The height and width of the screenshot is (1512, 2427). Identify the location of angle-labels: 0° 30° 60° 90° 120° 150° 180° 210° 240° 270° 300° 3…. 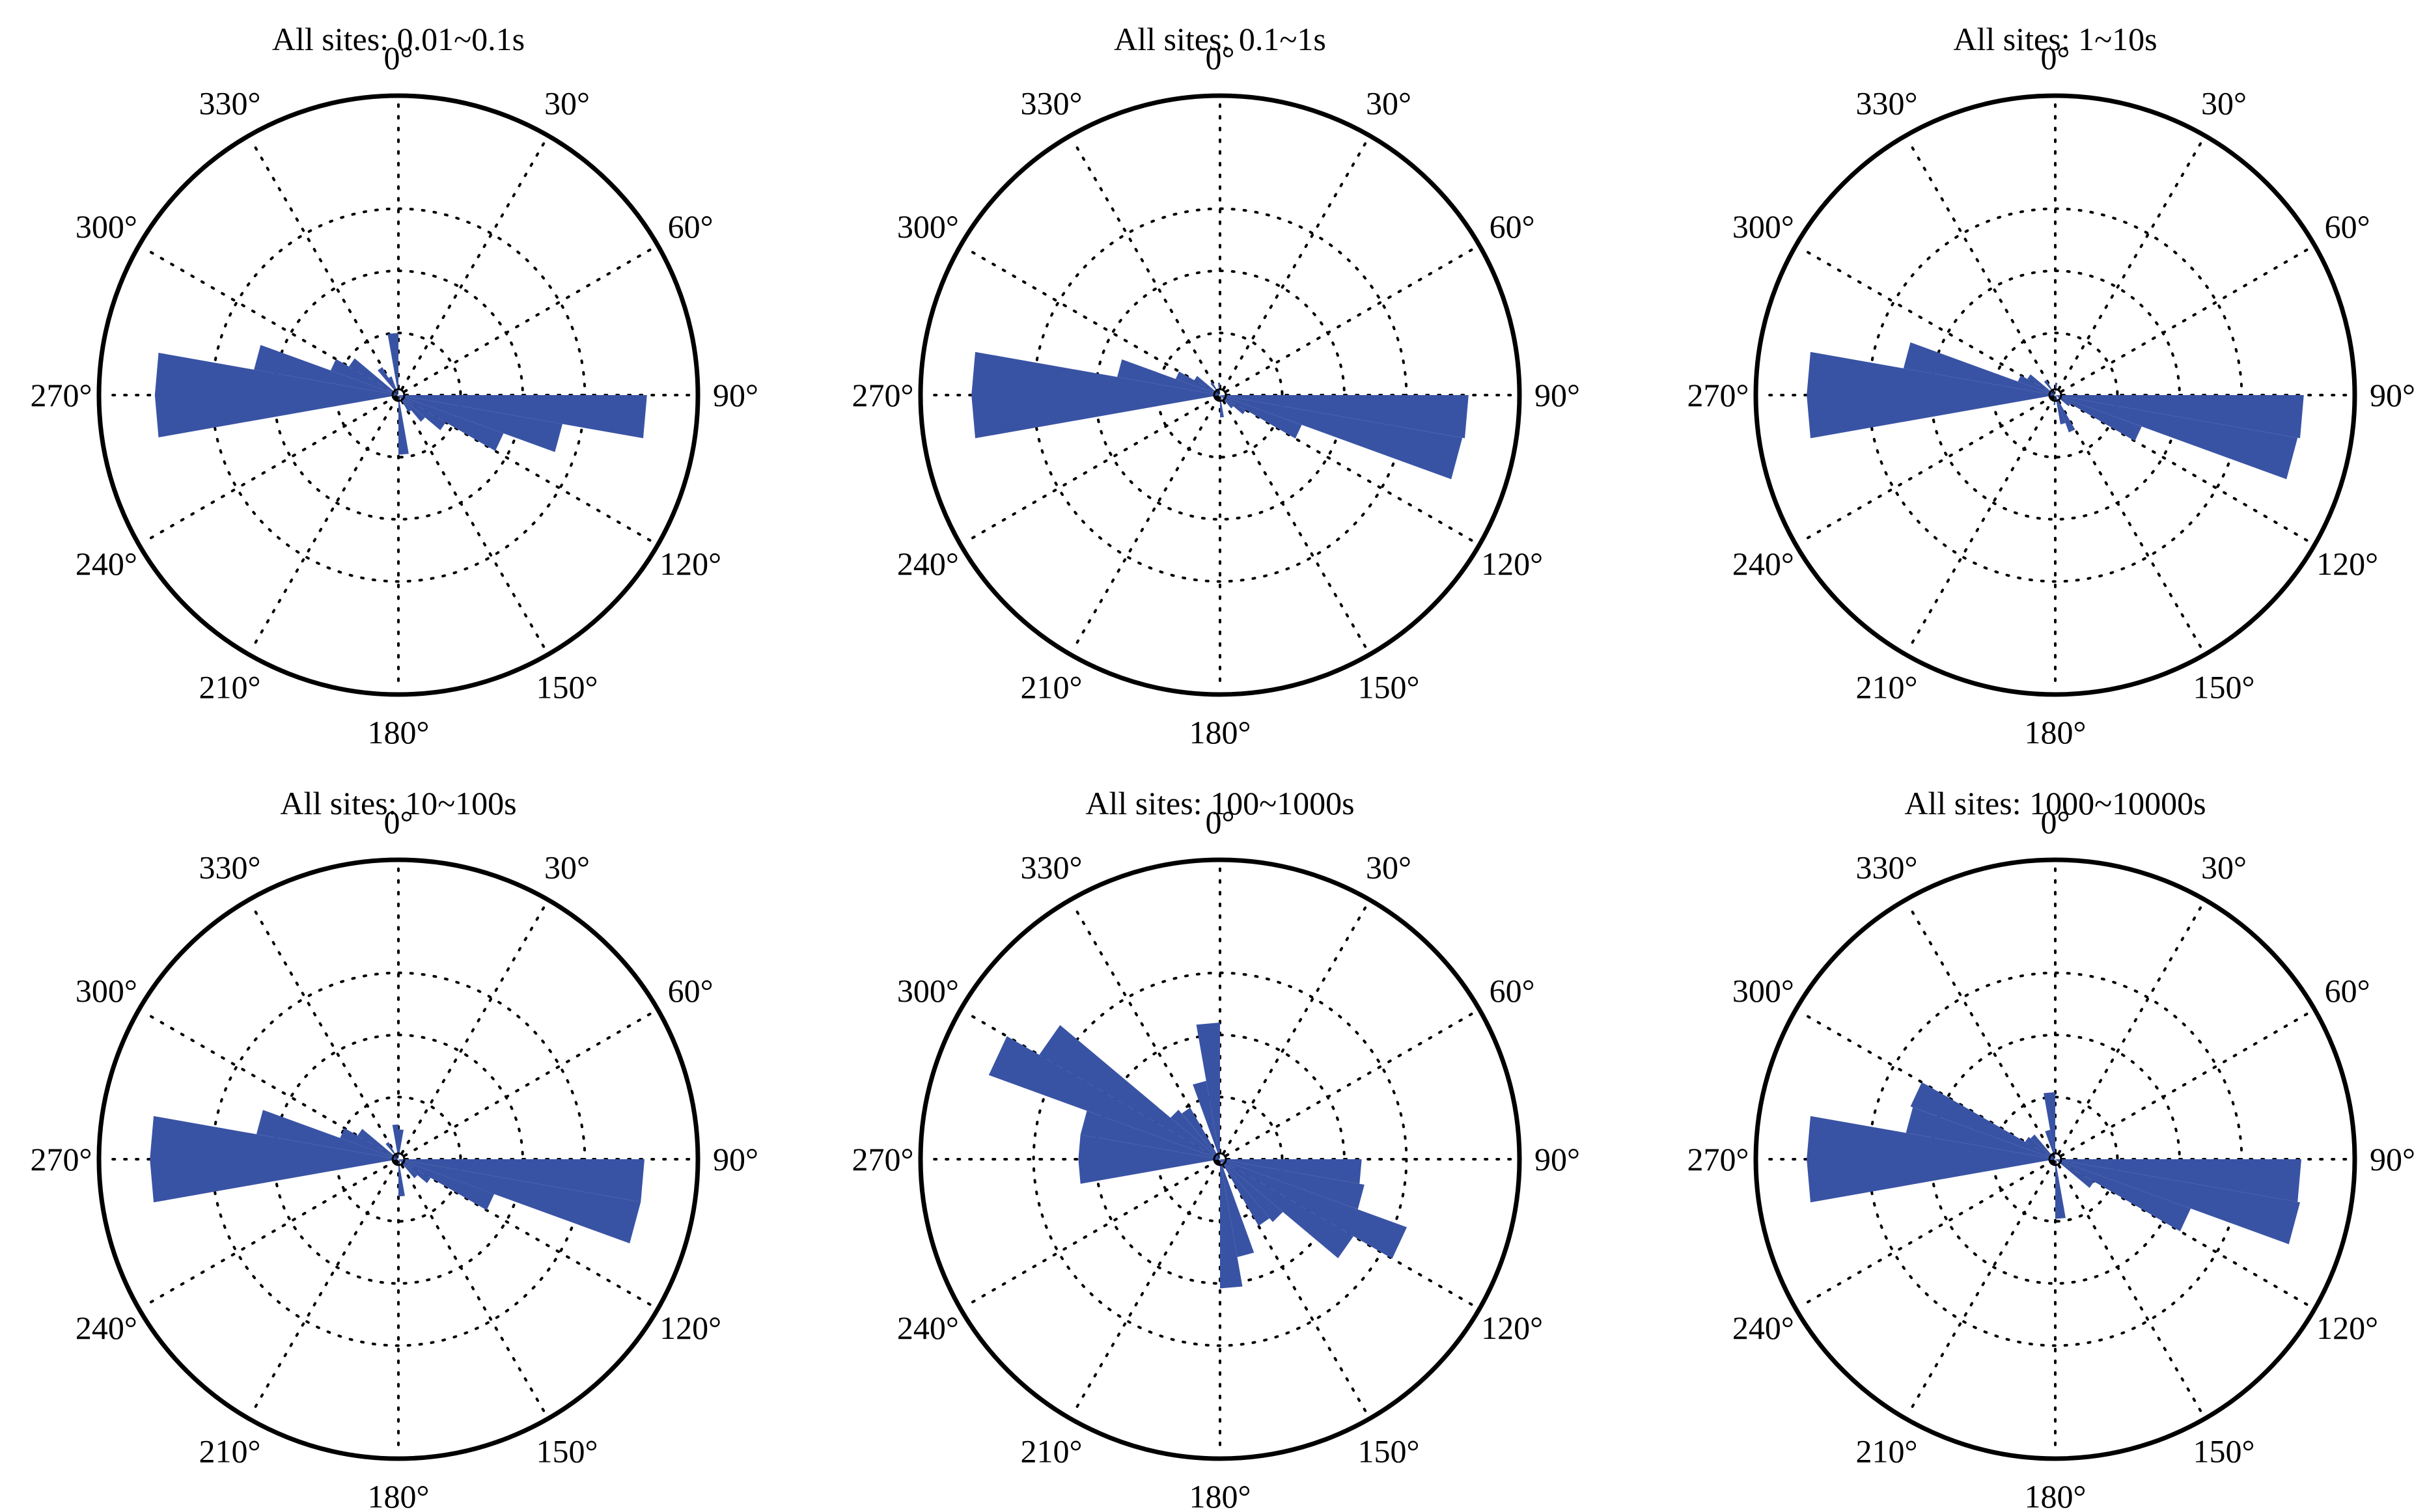
(1216, 1158).